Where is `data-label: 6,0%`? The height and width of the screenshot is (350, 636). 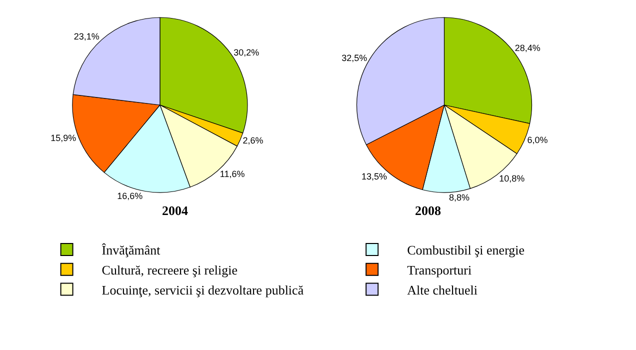 data-label: 6,0% is located at coordinates (537, 140).